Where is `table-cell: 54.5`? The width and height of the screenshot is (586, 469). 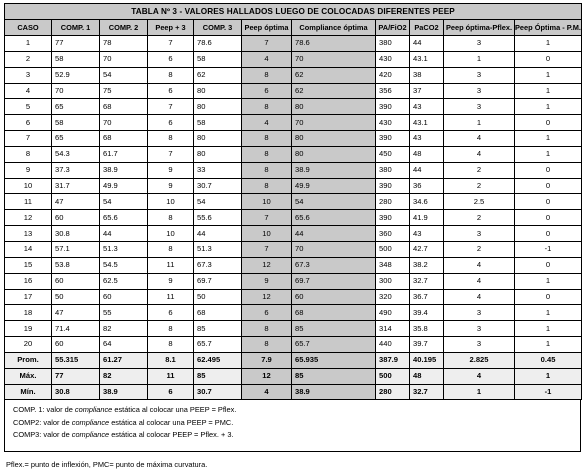 table-cell: 54.5 is located at coordinates (123, 265).